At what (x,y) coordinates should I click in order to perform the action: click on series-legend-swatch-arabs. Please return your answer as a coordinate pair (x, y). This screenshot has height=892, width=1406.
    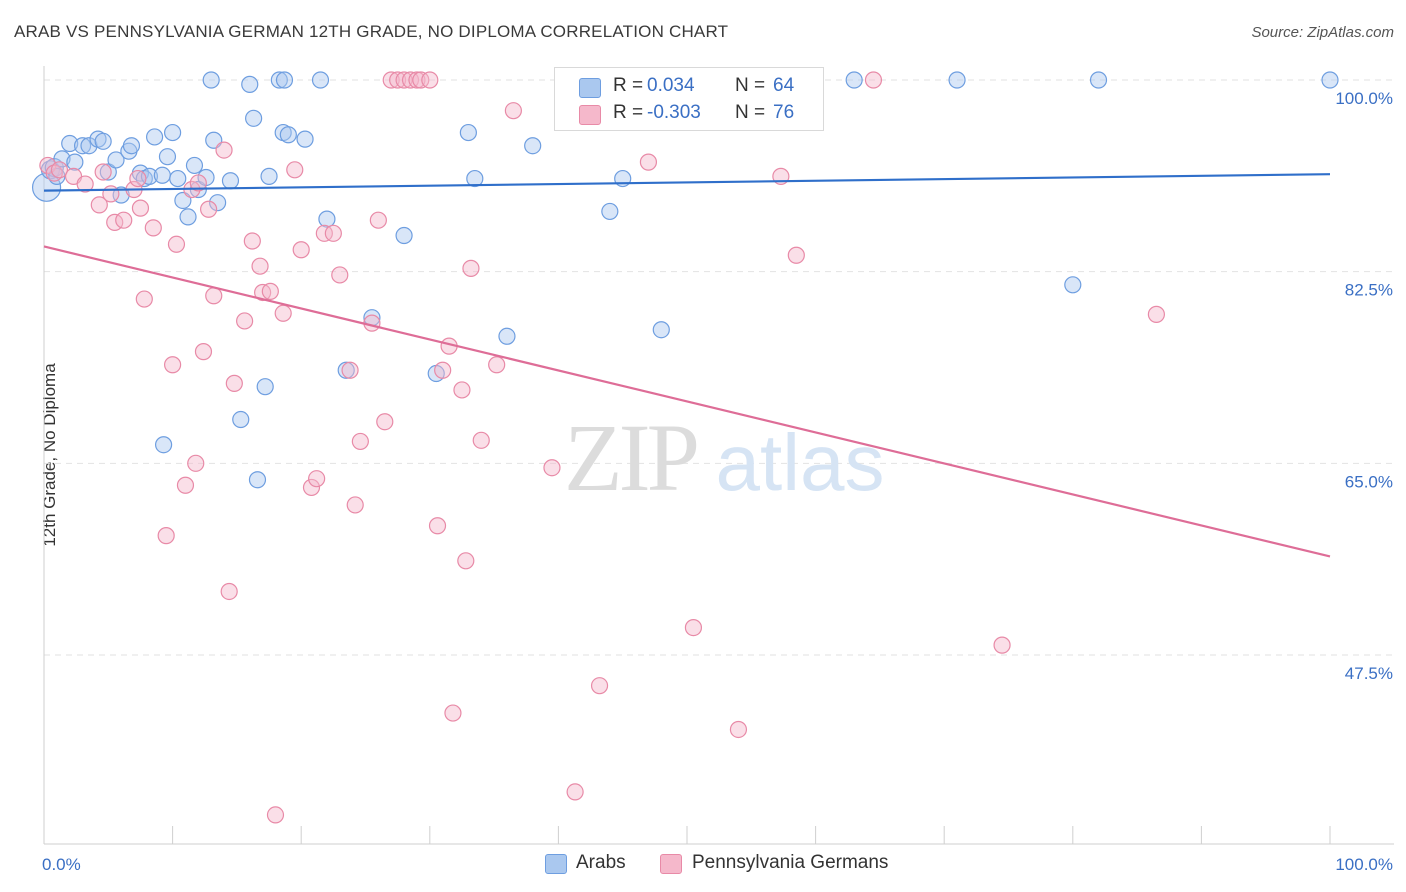
    Looking at the image, I should click on (556, 864).